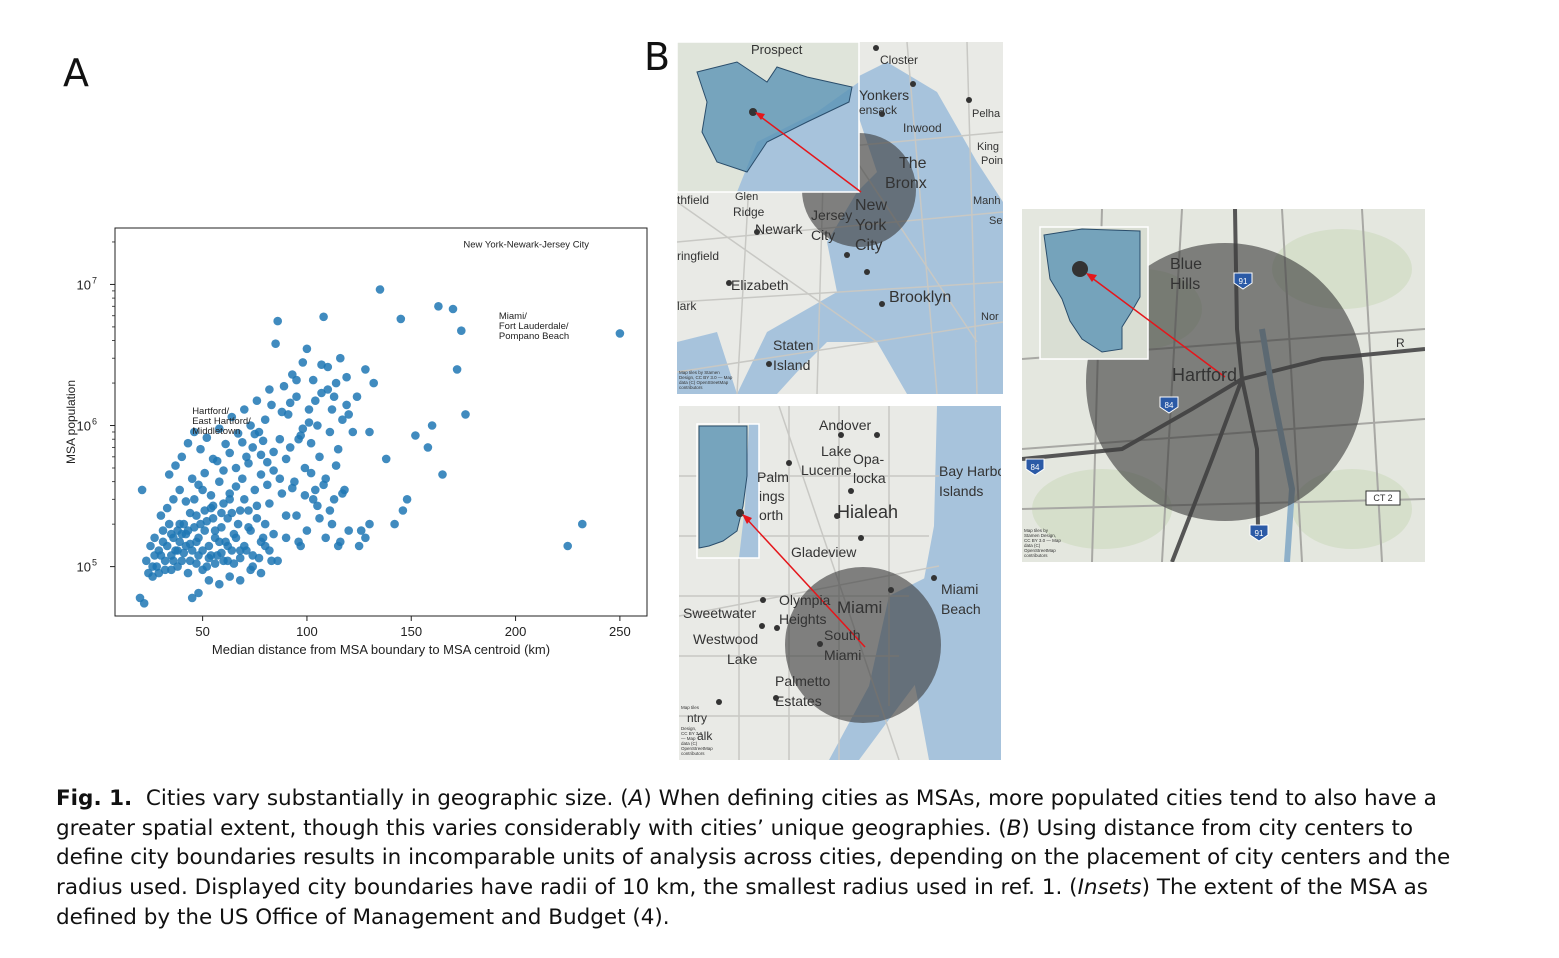 This screenshot has width=1559, height=958. Describe the element at coordinates (845, 425) in the screenshot. I see `map-label: Andover` at that location.